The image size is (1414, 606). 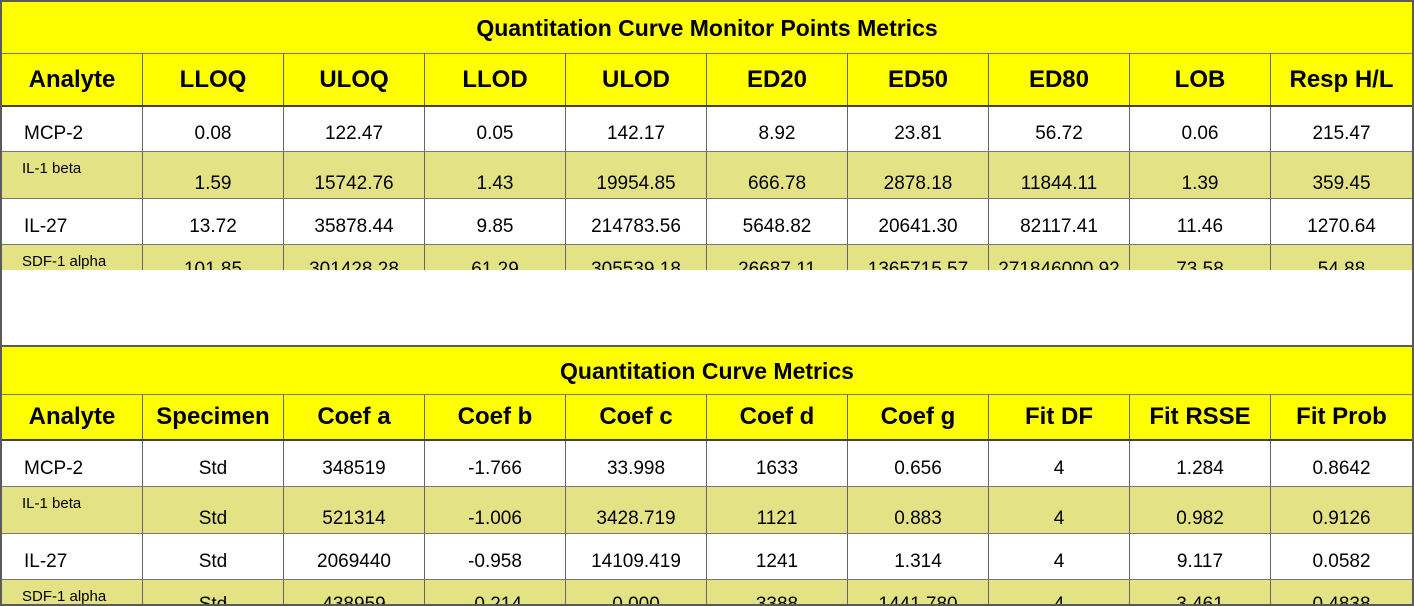 What do you see at coordinates (213, 79) in the screenshot?
I see `header-cell: LLOQ` at bounding box center [213, 79].